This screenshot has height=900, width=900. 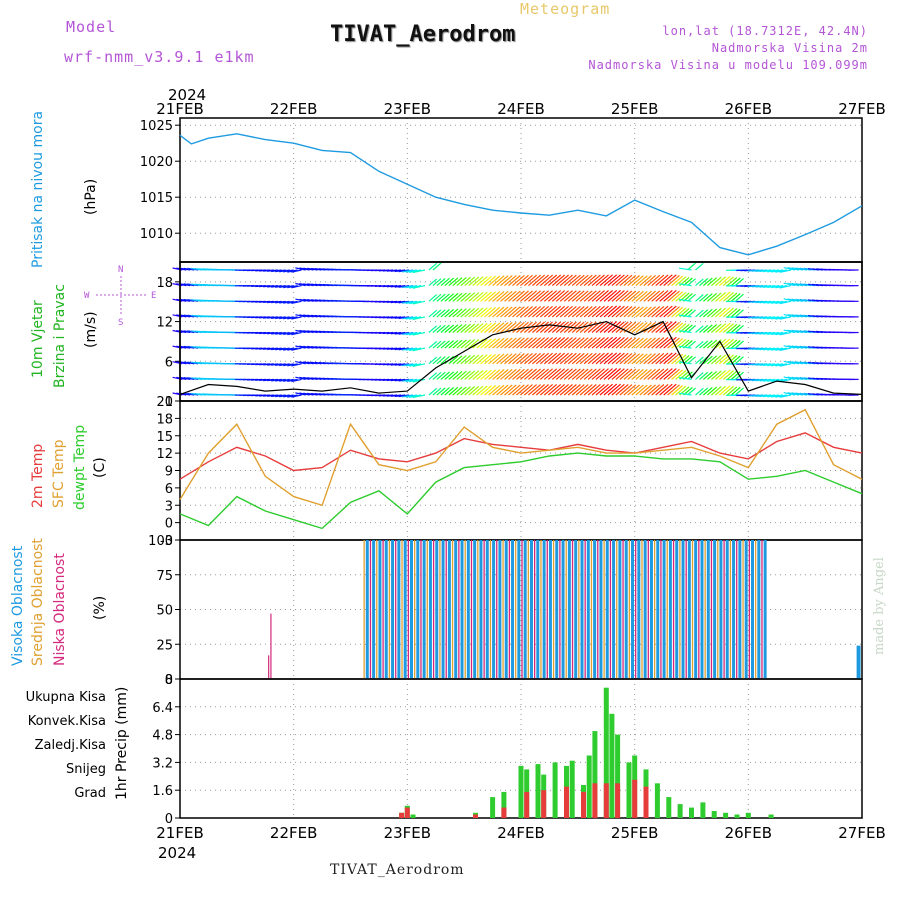 I want to click on pressure-series-line, so click(x=521, y=194).